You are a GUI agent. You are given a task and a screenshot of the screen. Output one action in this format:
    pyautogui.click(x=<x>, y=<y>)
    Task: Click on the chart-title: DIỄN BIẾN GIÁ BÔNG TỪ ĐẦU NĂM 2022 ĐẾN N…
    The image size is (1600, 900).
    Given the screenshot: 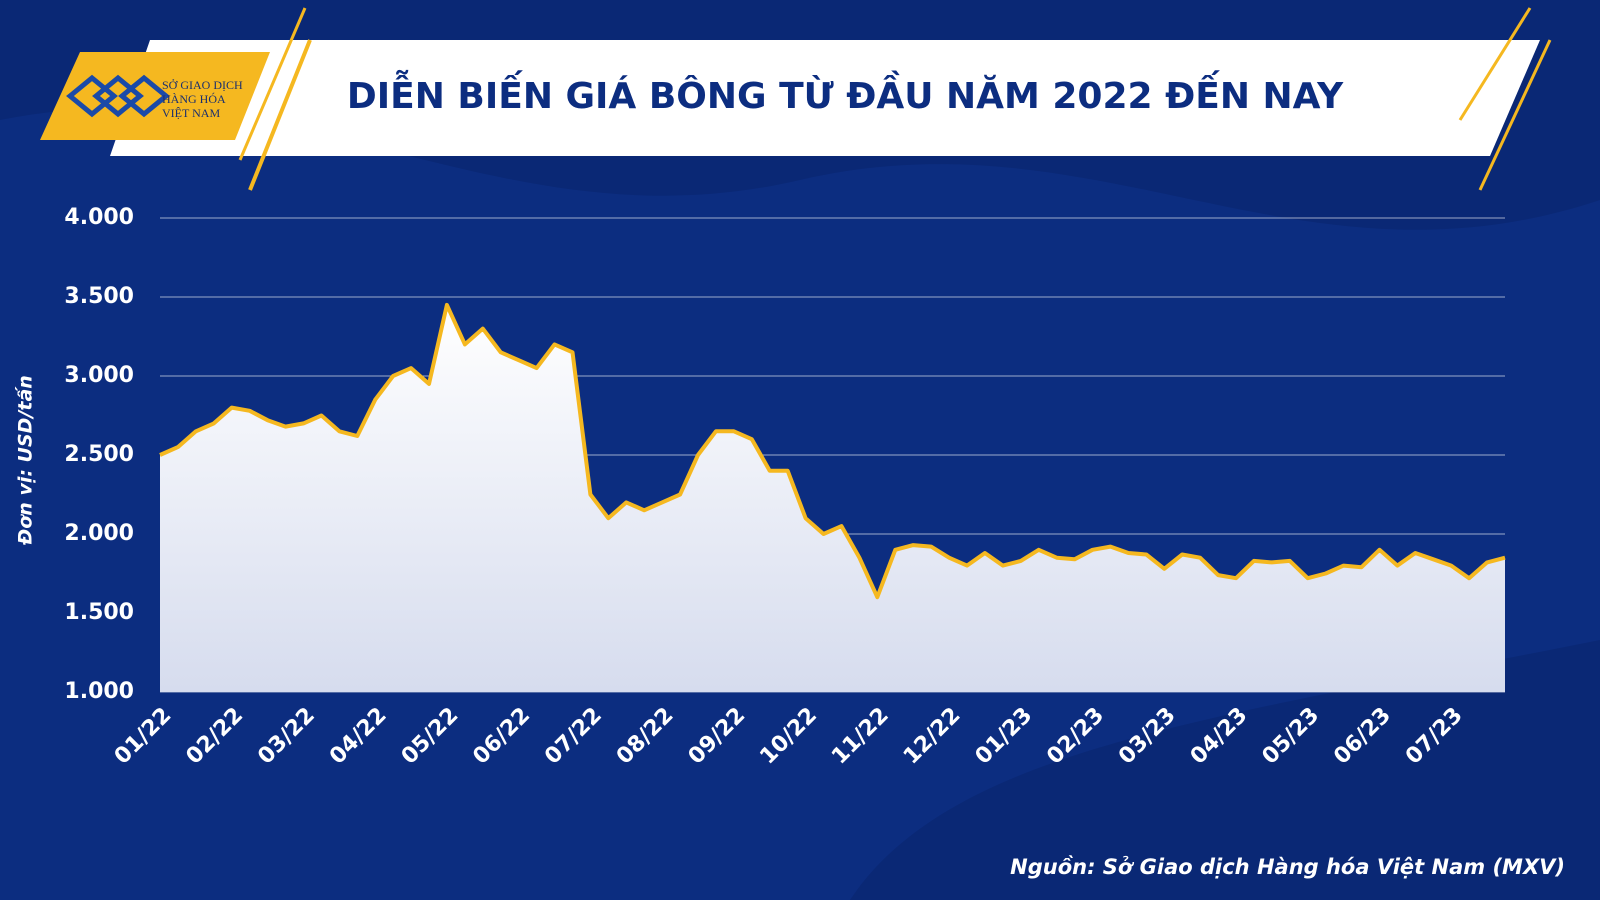 What is the action you would take?
    pyautogui.click(x=845, y=93)
    